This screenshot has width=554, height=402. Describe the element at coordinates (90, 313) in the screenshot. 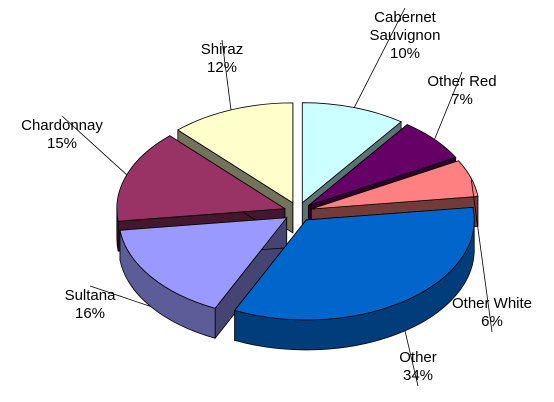

I see `value-label: 16%` at that location.